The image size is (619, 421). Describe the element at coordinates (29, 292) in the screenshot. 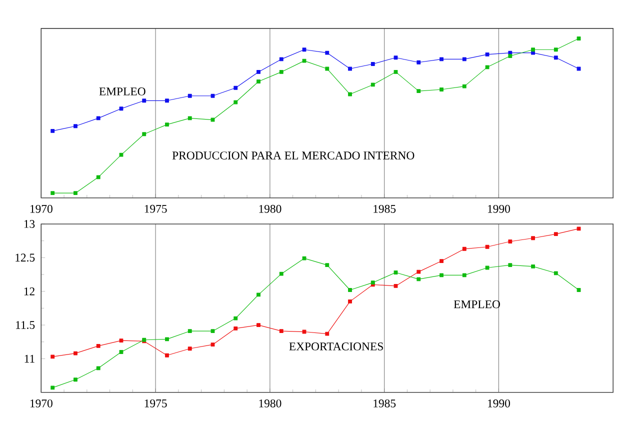

I see `y-tick-label: 12` at that location.